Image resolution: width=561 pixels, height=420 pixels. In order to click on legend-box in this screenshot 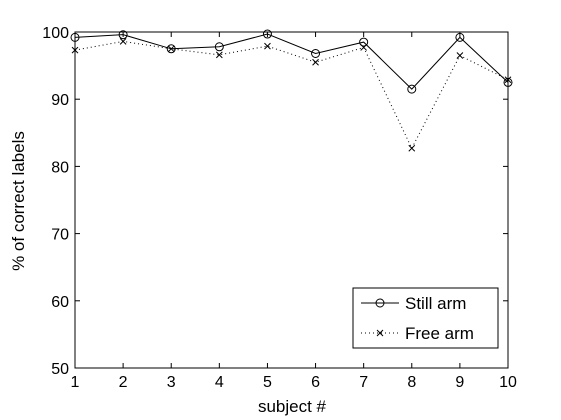, I will do `click(425, 318)`.